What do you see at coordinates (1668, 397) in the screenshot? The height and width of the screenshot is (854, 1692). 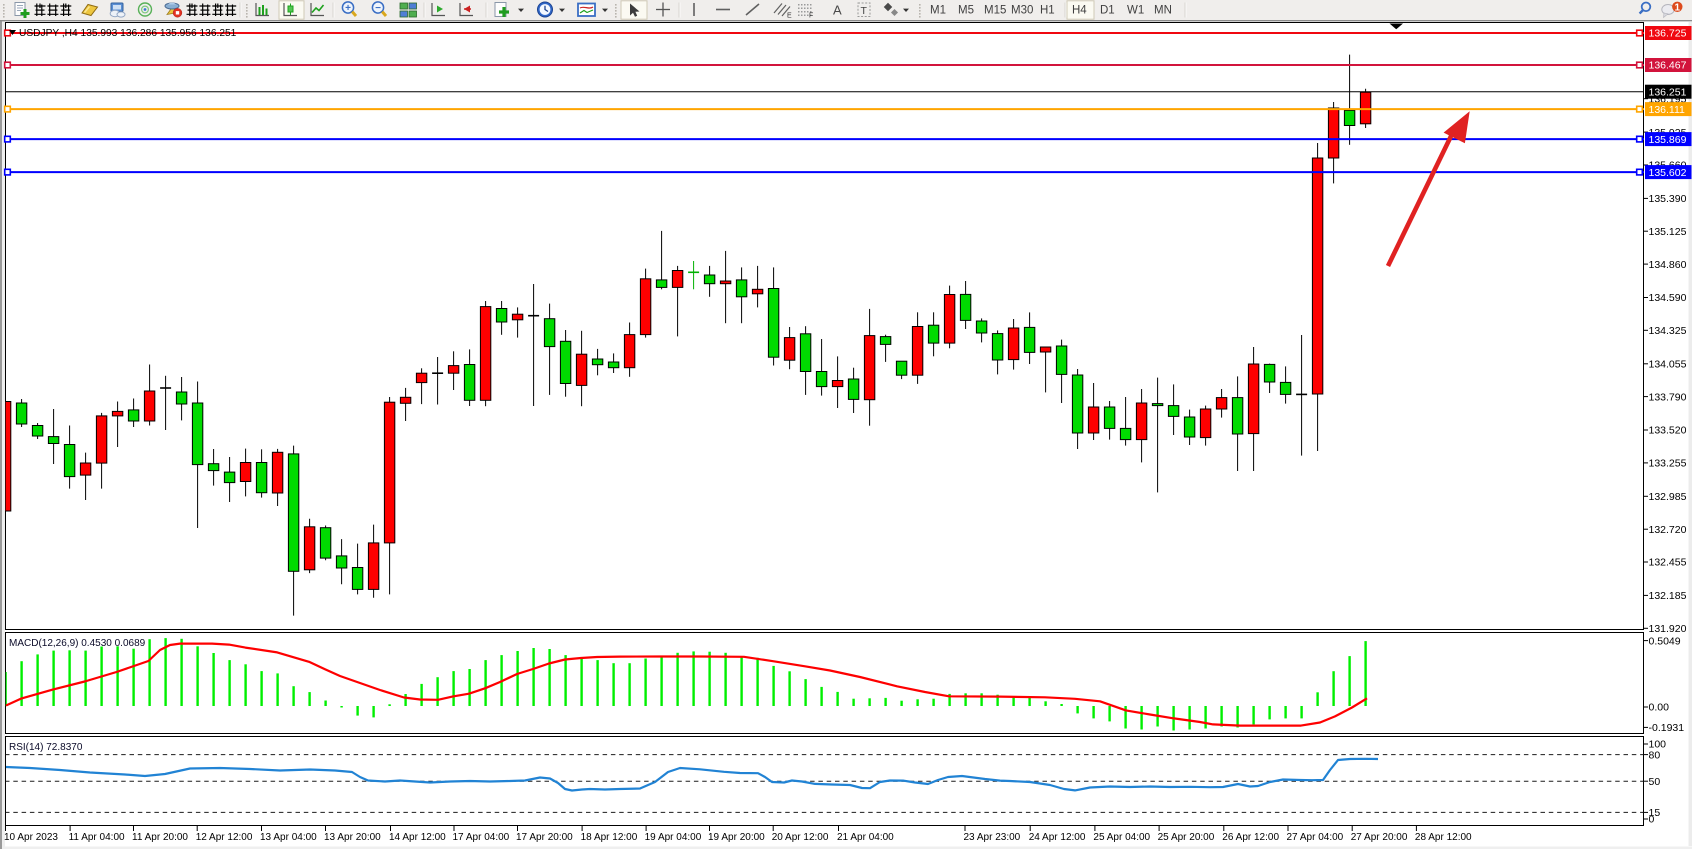 I see `svg-text: 133.790` at bounding box center [1668, 397].